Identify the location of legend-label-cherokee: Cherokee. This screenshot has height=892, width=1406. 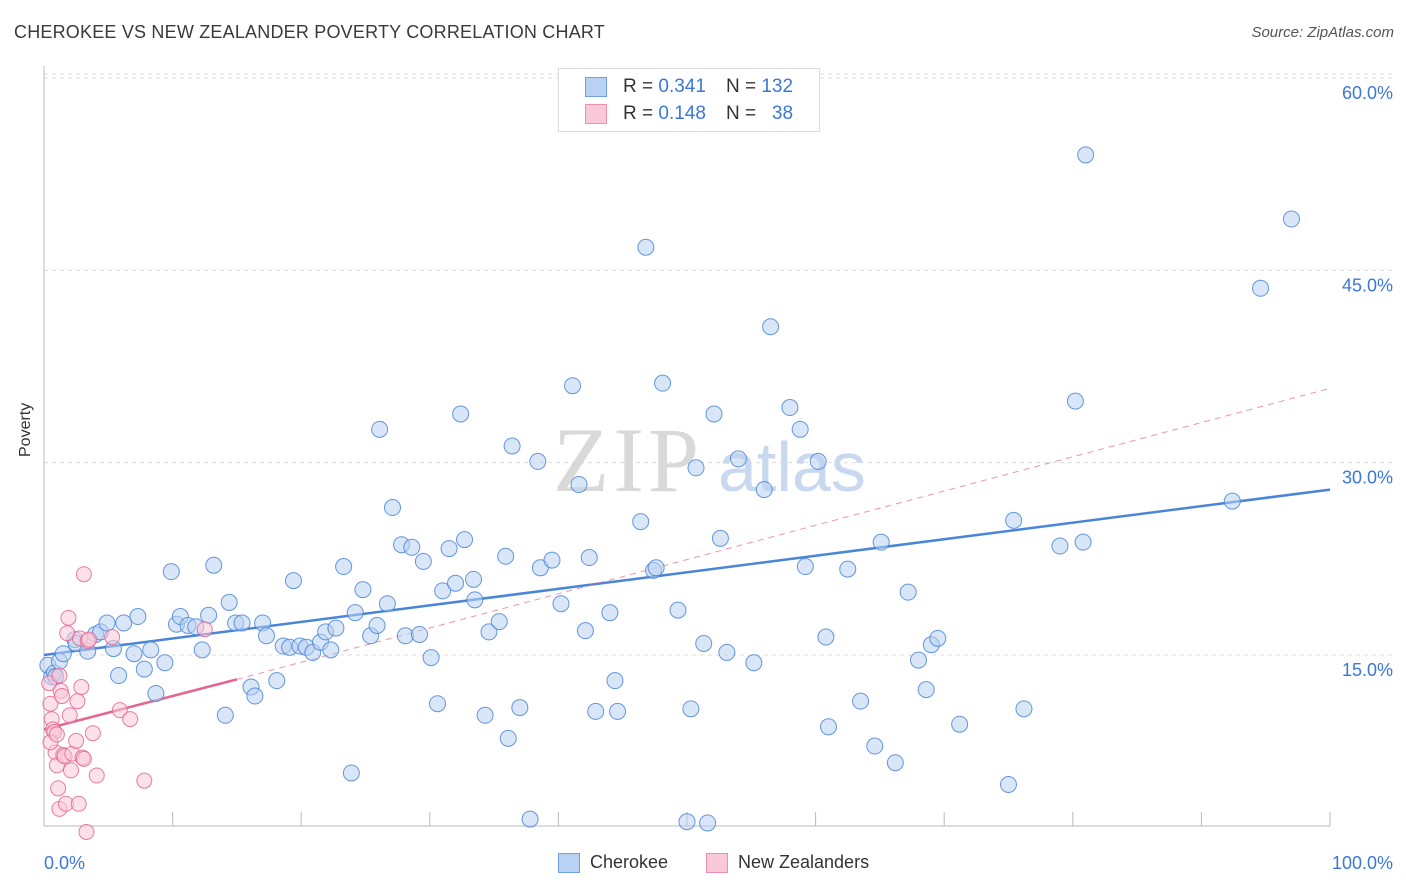
(629, 862).